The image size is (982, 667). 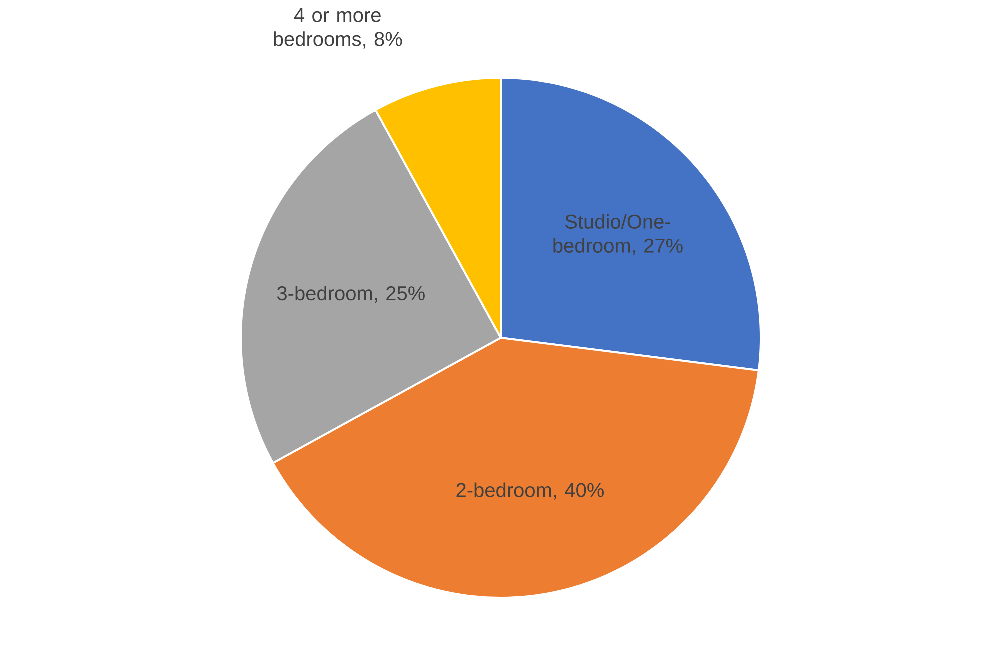 What do you see at coordinates (618, 235) in the screenshot?
I see `slice-label: Studio/One-bedroom, 27%` at bounding box center [618, 235].